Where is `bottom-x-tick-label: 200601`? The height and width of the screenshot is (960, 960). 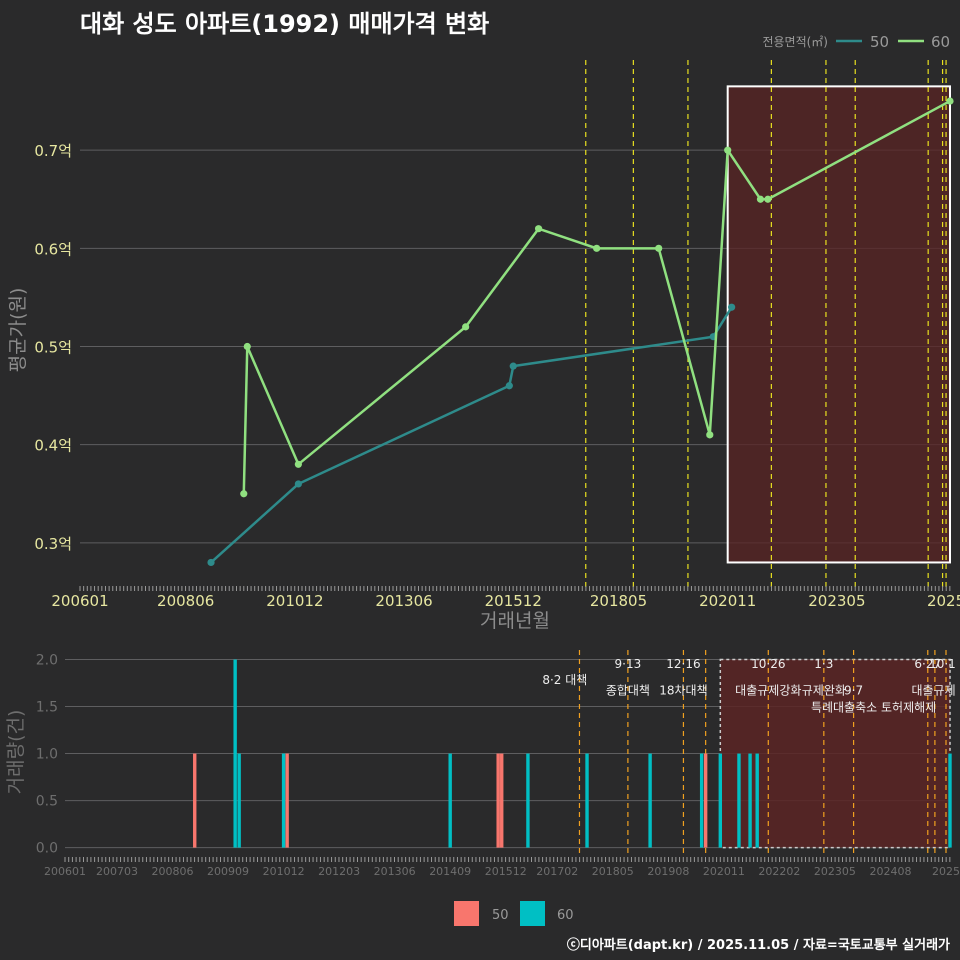
bottom-x-tick-label: 200601 is located at coordinates (65, 871).